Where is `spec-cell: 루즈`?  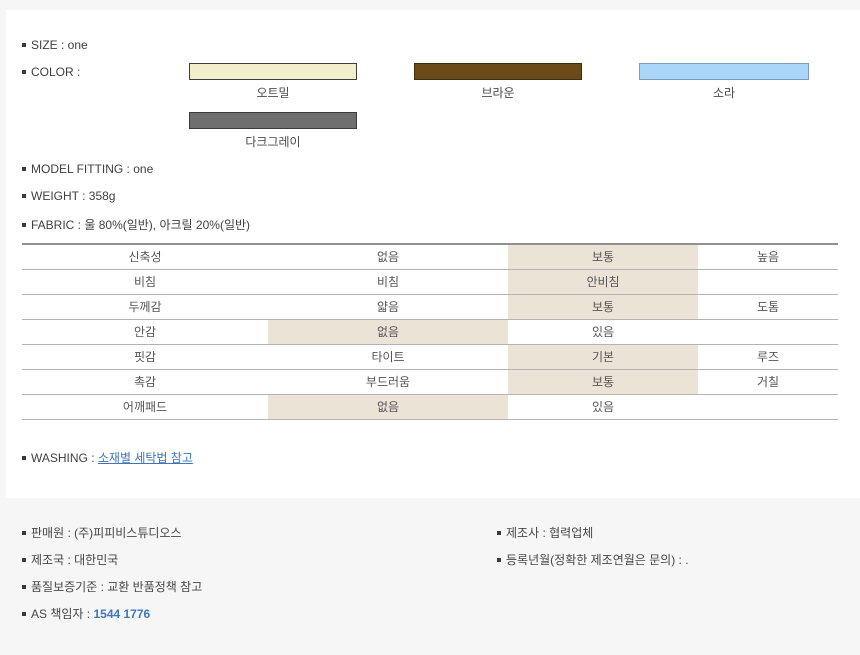 spec-cell: 루즈 is located at coordinates (768, 357).